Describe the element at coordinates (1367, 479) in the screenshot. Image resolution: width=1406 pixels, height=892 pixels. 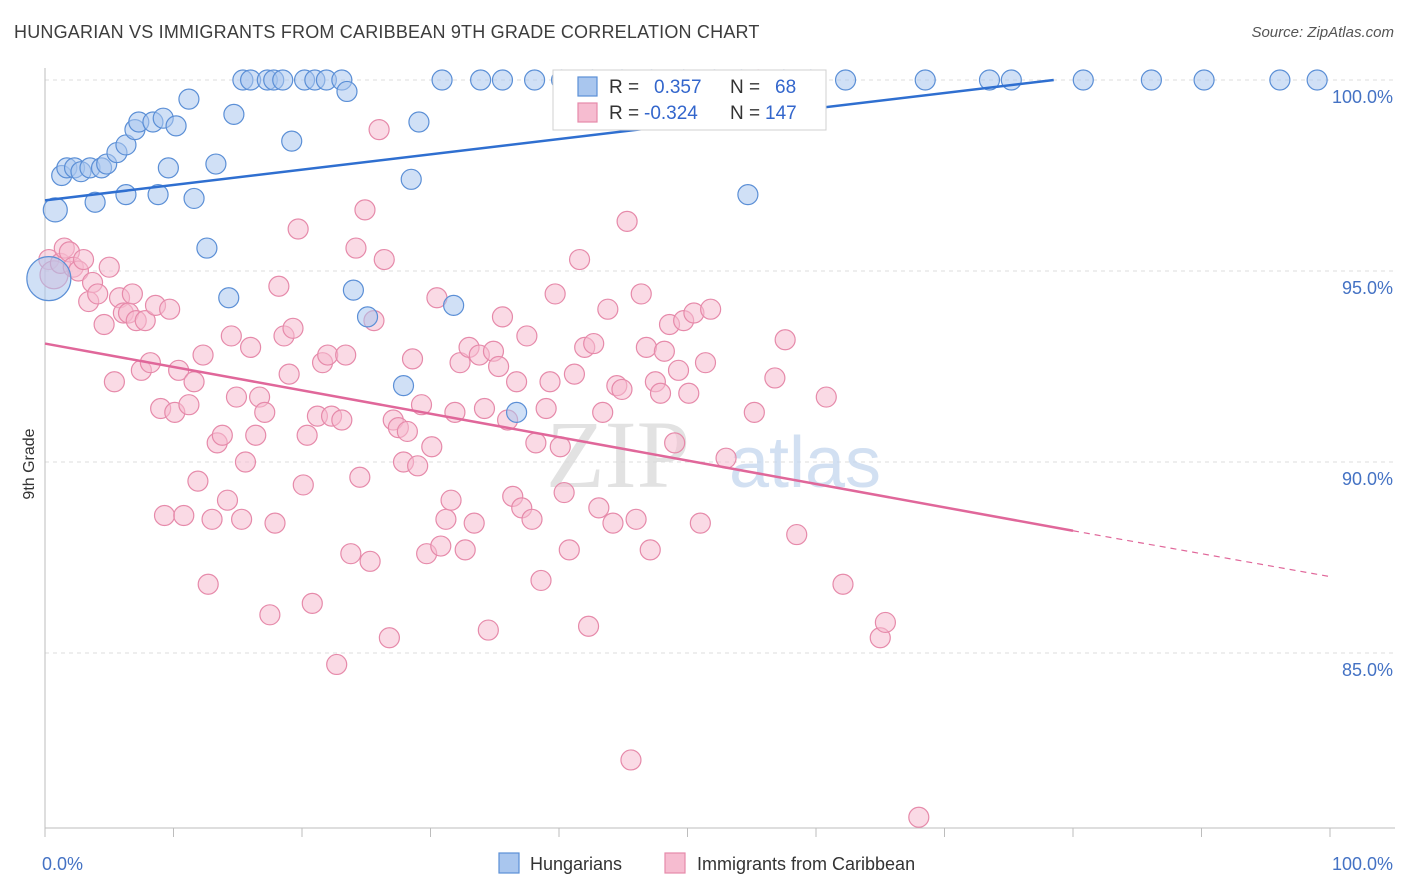
I see `y-tick-label-1: 90.0%` at that location.